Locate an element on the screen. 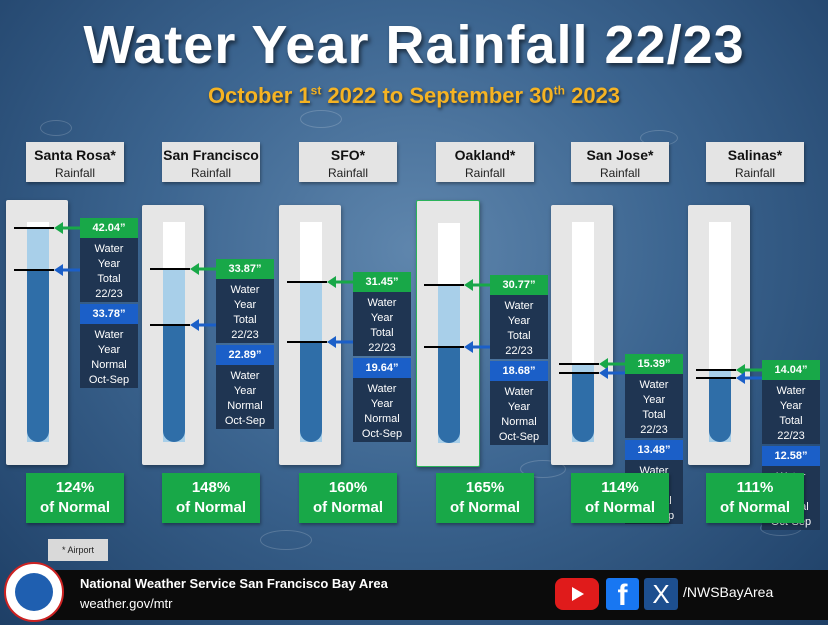 The image size is (828, 625). percent-value: 165% is located at coordinates (485, 487).